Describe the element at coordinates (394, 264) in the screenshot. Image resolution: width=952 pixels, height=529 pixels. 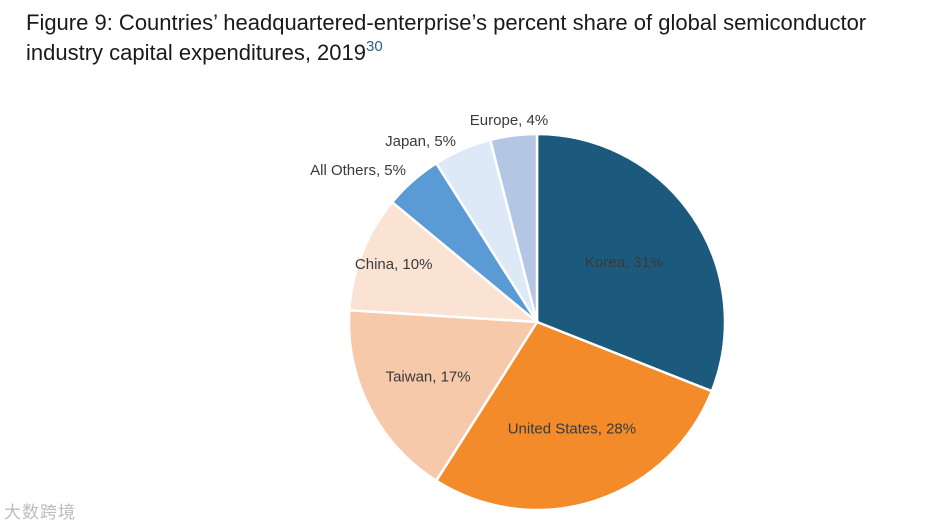
I see `data-label-china: China, 10%` at that location.